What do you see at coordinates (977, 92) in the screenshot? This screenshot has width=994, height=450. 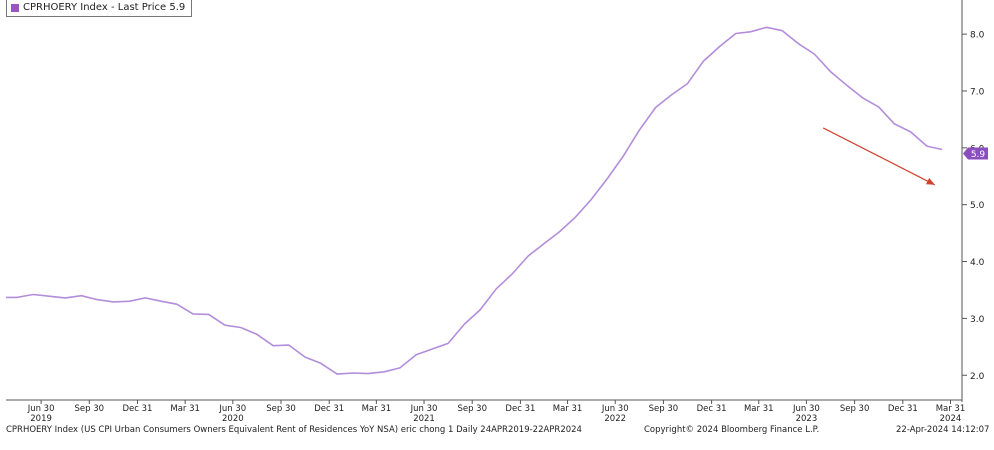 I see `y-tick-label: 7.0` at bounding box center [977, 92].